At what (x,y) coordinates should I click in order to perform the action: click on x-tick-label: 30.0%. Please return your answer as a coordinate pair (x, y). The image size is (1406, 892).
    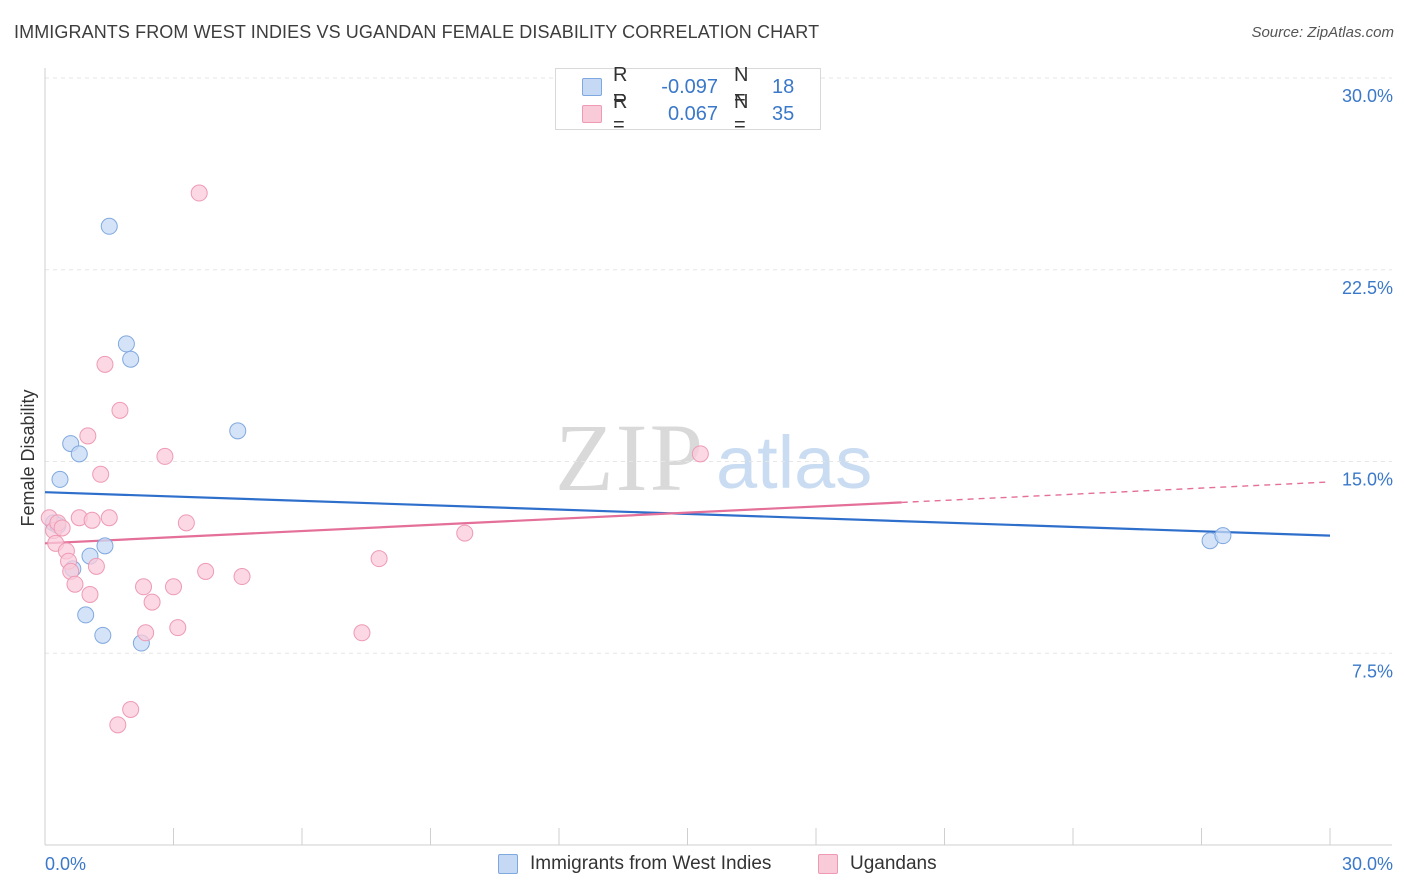
    Looking at the image, I should click on (1367, 864).